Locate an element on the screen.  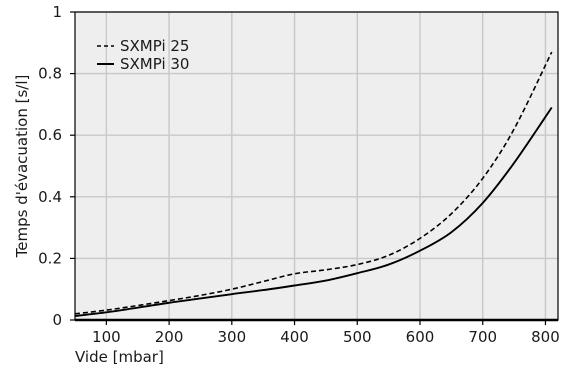
x-tick-label: 100 is located at coordinates (106, 337).